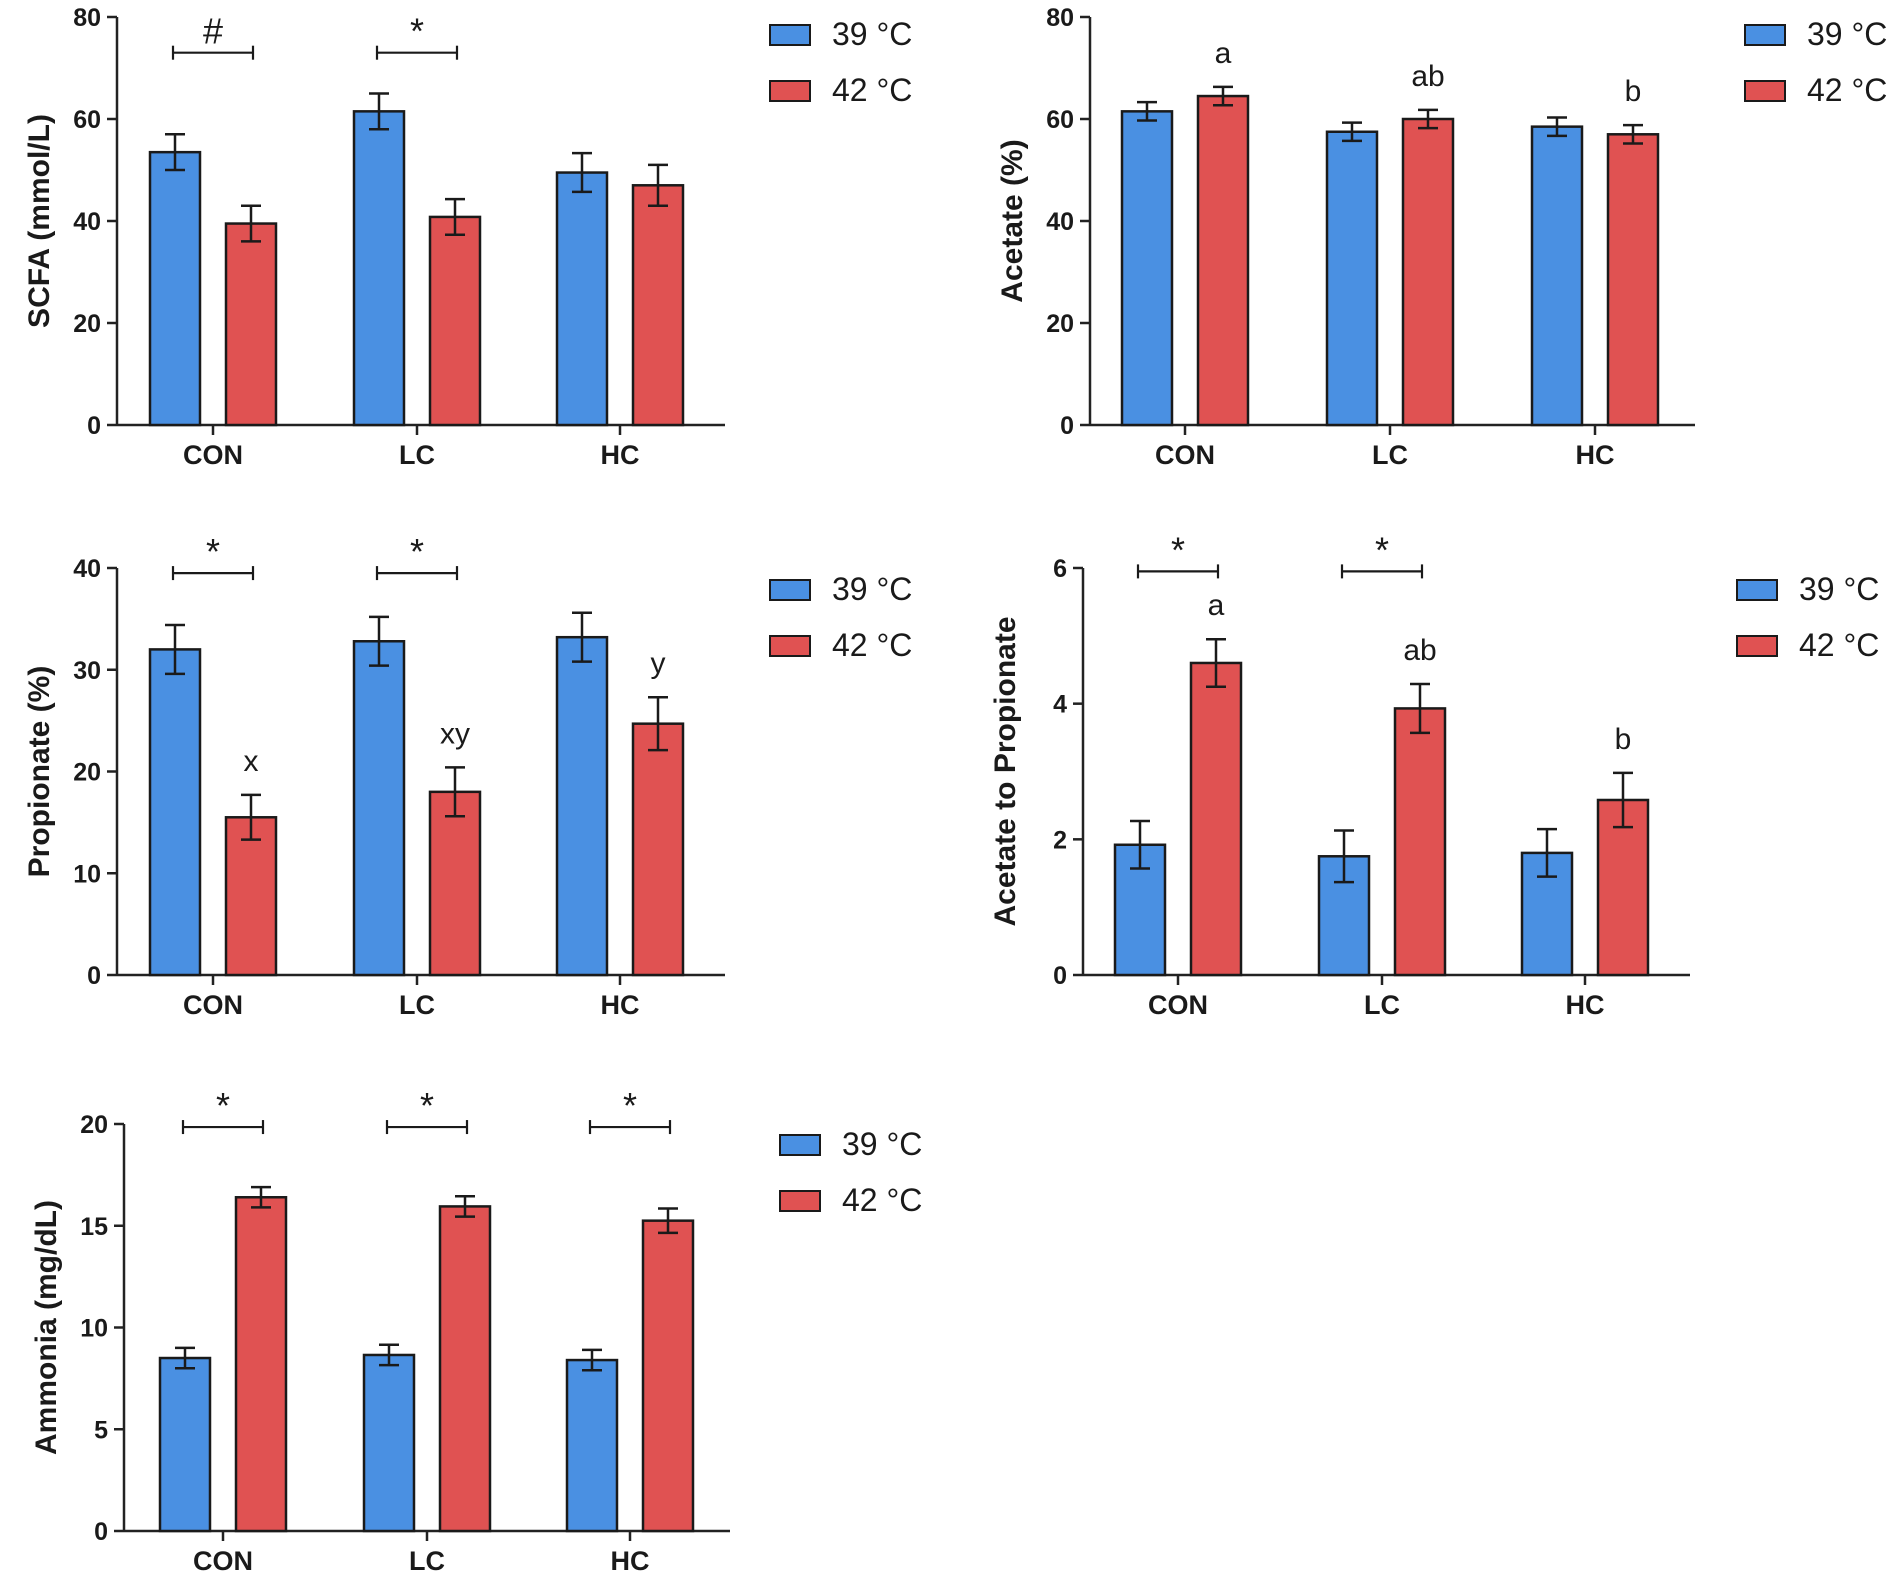  What do you see at coordinates (1633, 91) in the screenshot?
I see `annotation-label: b` at bounding box center [1633, 91].